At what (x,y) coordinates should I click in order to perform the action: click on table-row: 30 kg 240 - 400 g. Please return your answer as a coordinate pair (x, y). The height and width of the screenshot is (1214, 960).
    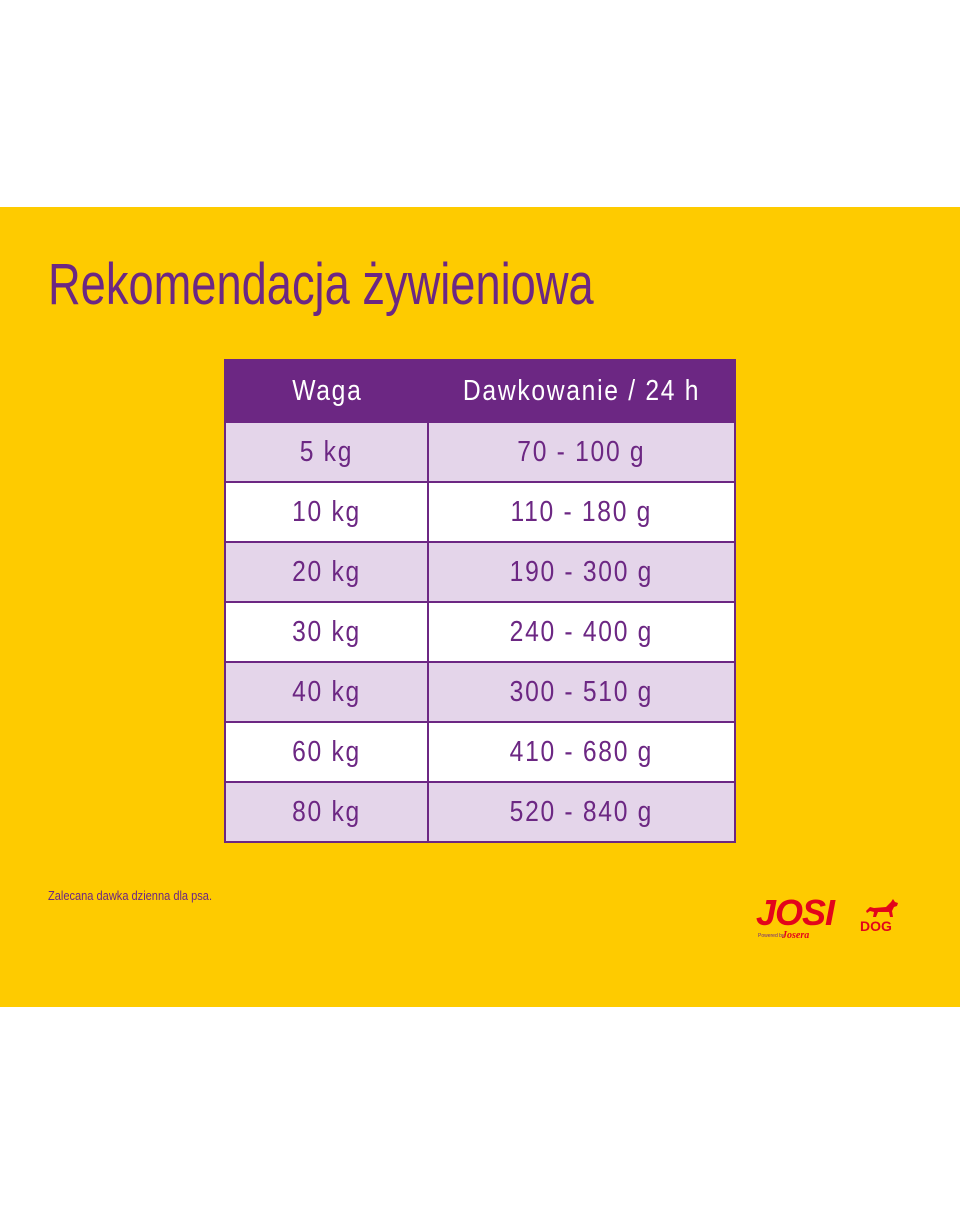
    Looking at the image, I should click on (480, 631).